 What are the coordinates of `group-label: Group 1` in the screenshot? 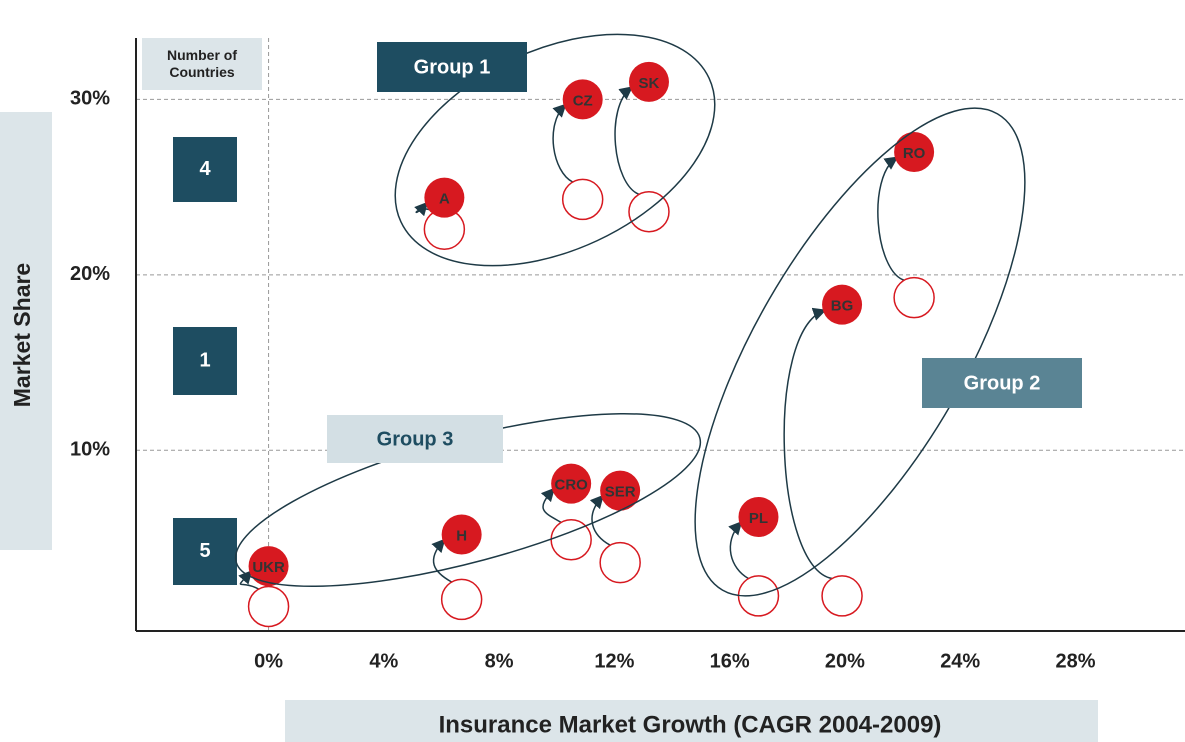 It's located at (452, 67).